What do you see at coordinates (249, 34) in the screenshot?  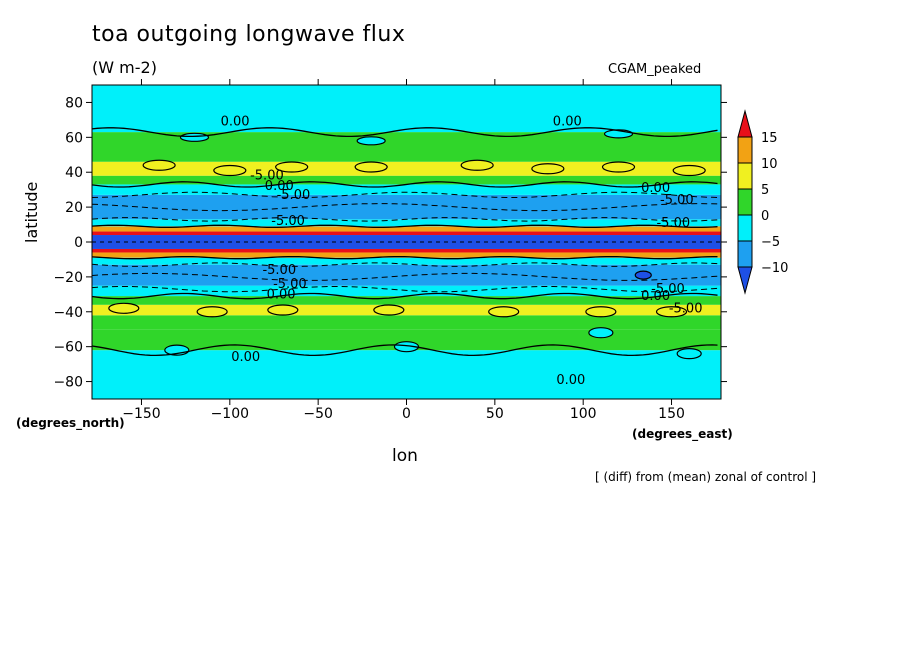 I see `chart-title: toa outgoing longwave flux` at bounding box center [249, 34].